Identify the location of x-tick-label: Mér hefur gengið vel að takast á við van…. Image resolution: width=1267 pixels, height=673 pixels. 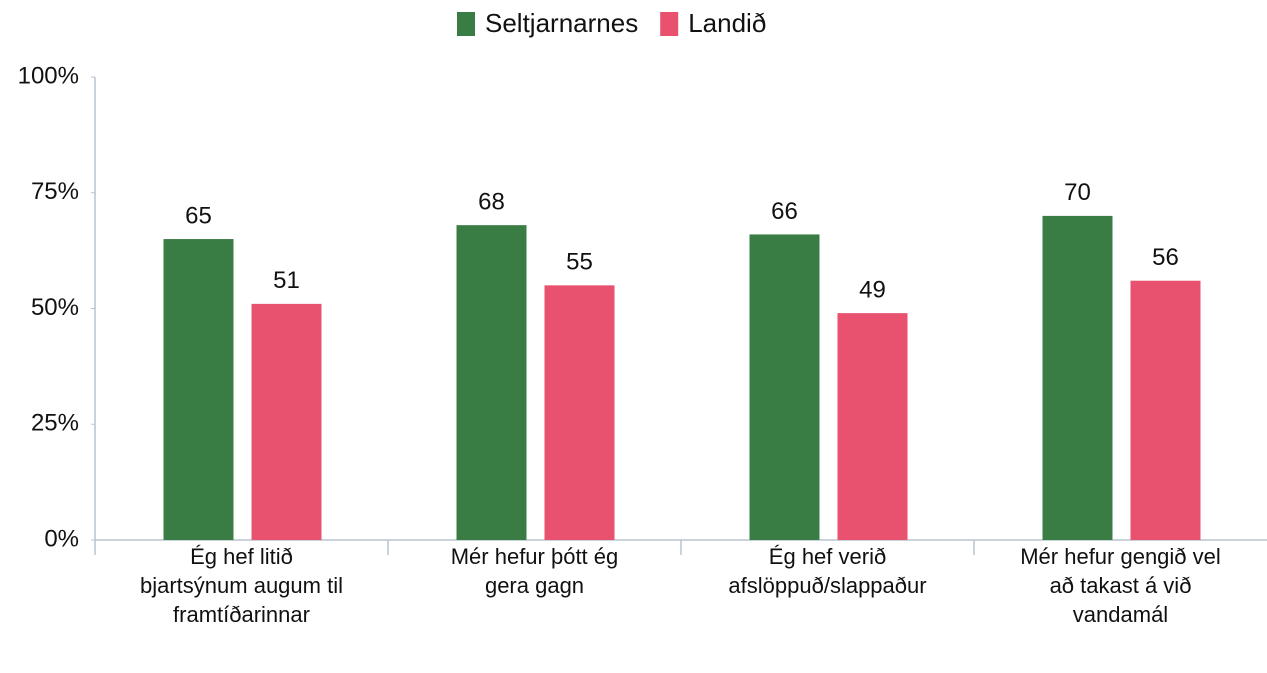
(1120, 585).